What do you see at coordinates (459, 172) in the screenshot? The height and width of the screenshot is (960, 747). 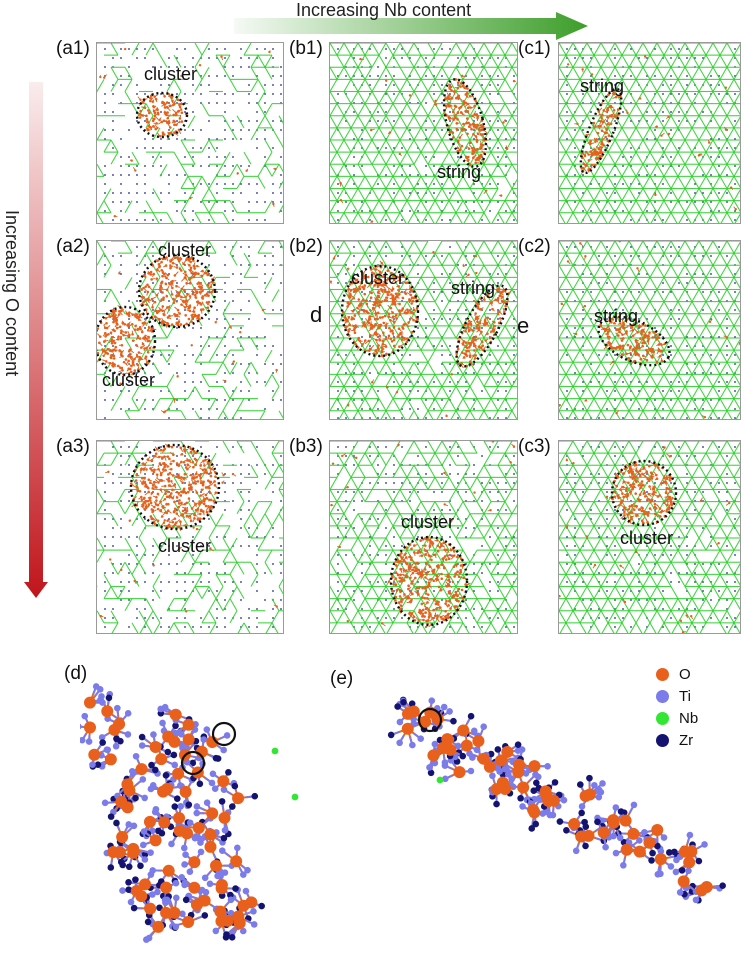 I see `annotation-b1-0: string` at bounding box center [459, 172].